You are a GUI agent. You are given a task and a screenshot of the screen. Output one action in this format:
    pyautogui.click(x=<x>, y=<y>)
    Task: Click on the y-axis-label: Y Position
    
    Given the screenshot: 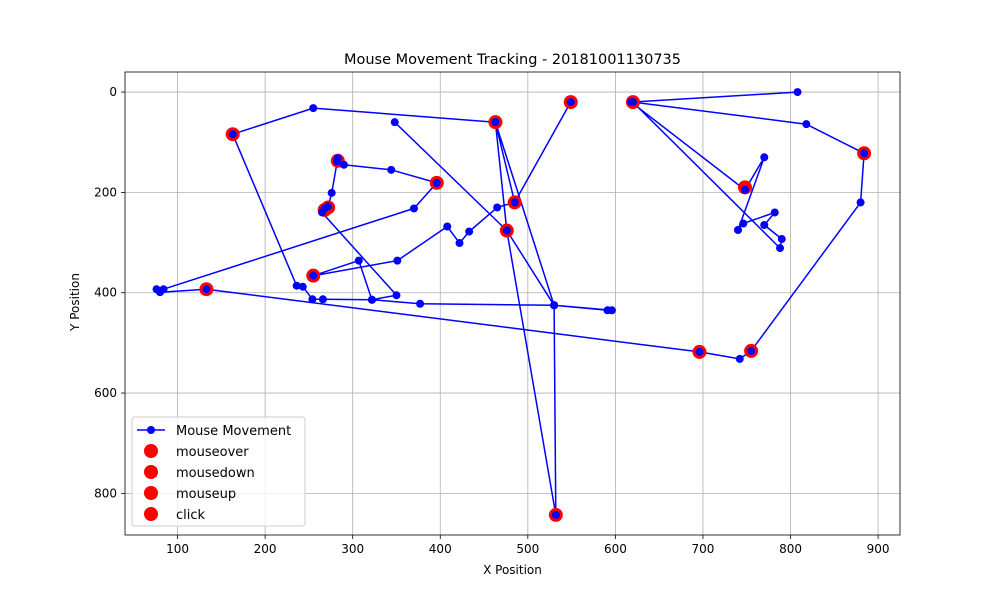 What is the action you would take?
    pyautogui.click(x=75, y=302)
    